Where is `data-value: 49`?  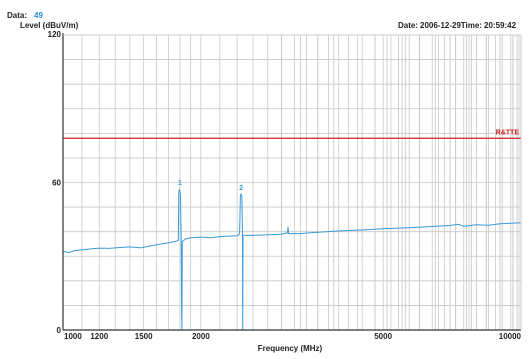
data-value: 49 is located at coordinates (38, 15).